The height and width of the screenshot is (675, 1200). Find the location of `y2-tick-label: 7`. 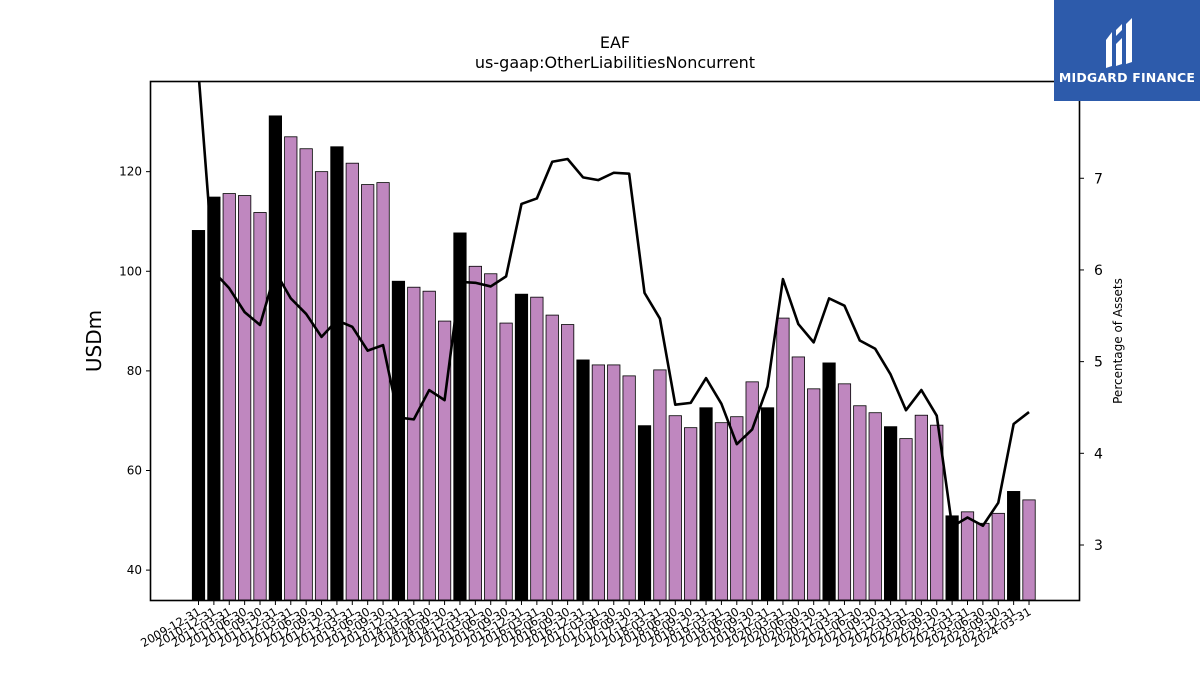

y2-tick-label: 7 is located at coordinates (1098, 179).